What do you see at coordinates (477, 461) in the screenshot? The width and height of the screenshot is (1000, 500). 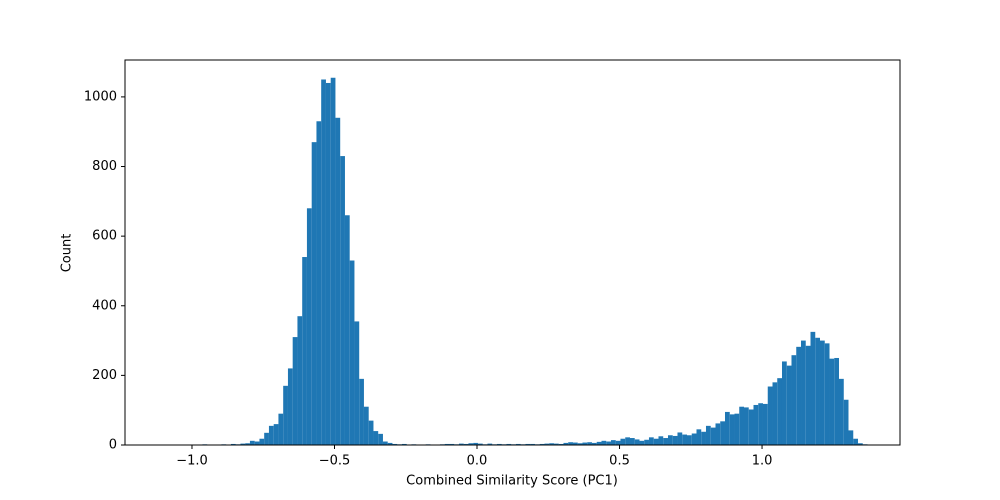 I see `x-tick-label: 0.0` at bounding box center [477, 461].